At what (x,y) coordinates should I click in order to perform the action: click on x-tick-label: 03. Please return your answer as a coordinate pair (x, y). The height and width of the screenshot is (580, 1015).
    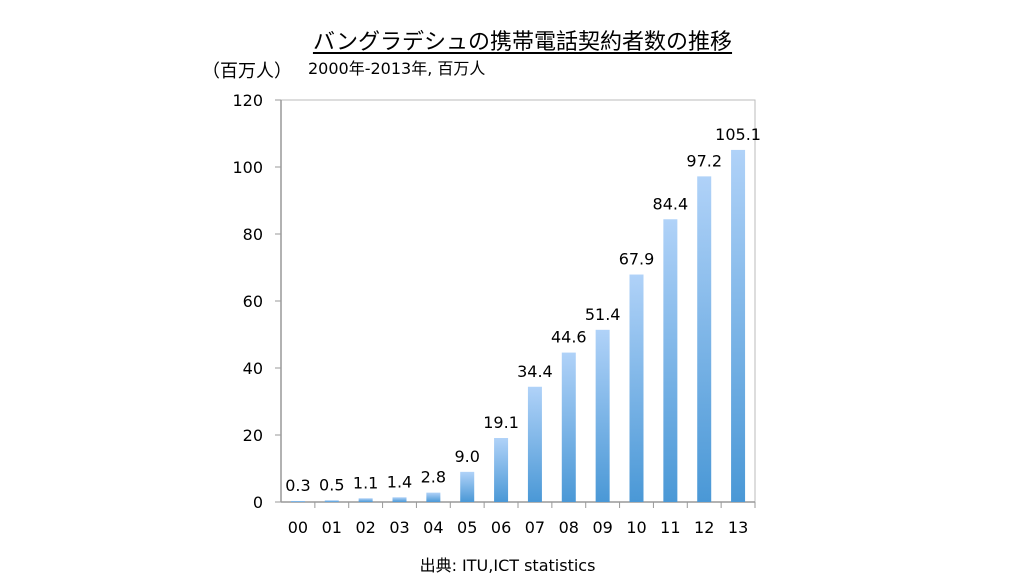
    Looking at the image, I should click on (399, 527).